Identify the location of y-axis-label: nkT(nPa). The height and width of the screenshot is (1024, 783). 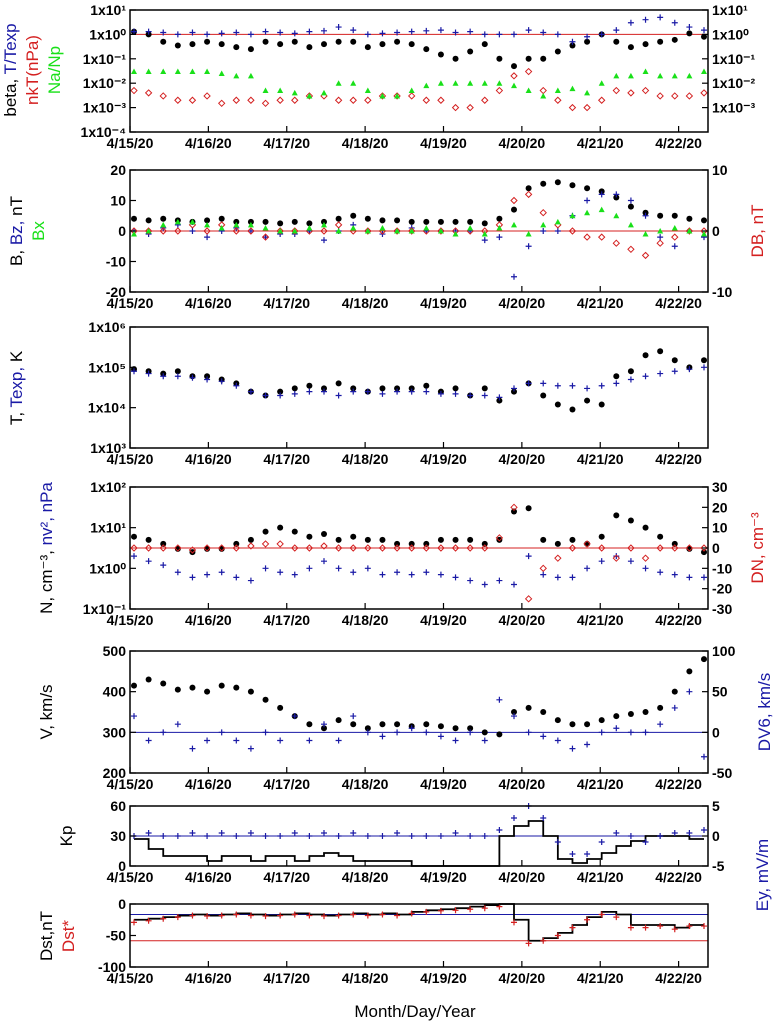
(32, 70).